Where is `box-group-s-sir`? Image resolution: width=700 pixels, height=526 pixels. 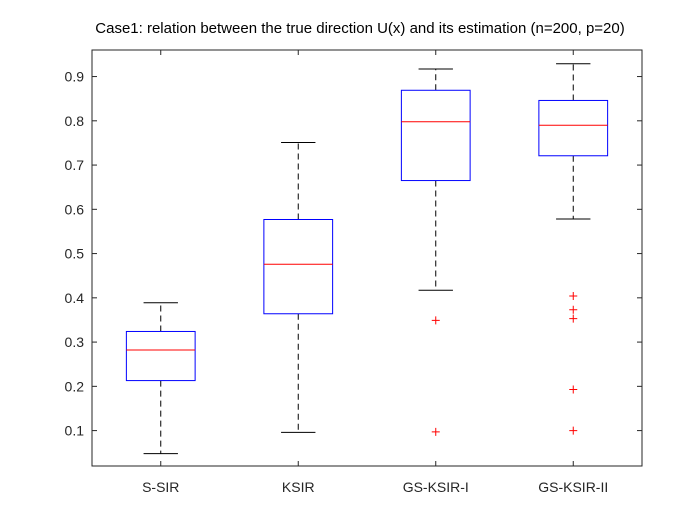
box-group-s-sir is located at coordinates (160, 378).